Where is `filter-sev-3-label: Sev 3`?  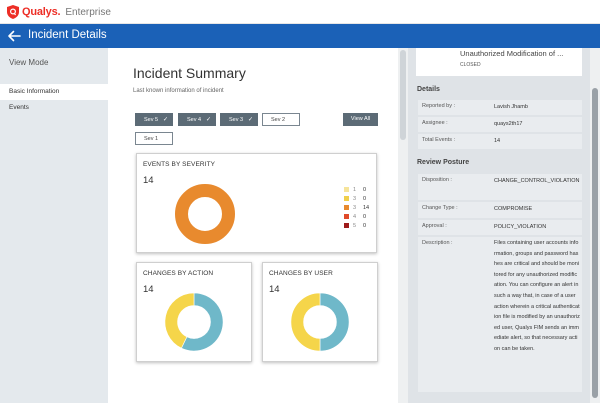
filter-sev-3-label: Sev 3 is located at coordinates (236, 120).